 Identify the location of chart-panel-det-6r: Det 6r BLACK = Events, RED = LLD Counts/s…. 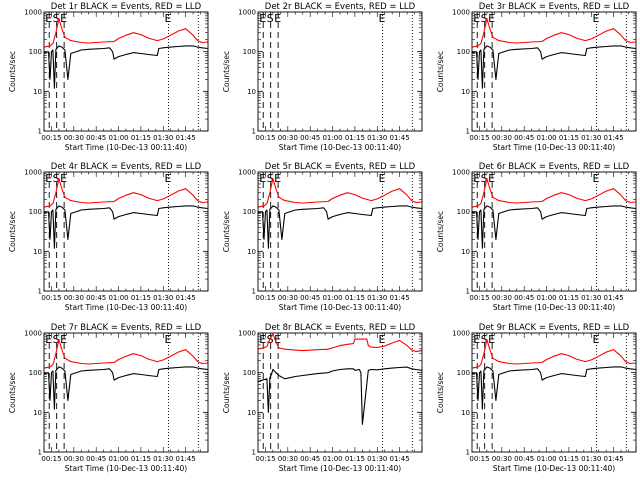
(536, 237).